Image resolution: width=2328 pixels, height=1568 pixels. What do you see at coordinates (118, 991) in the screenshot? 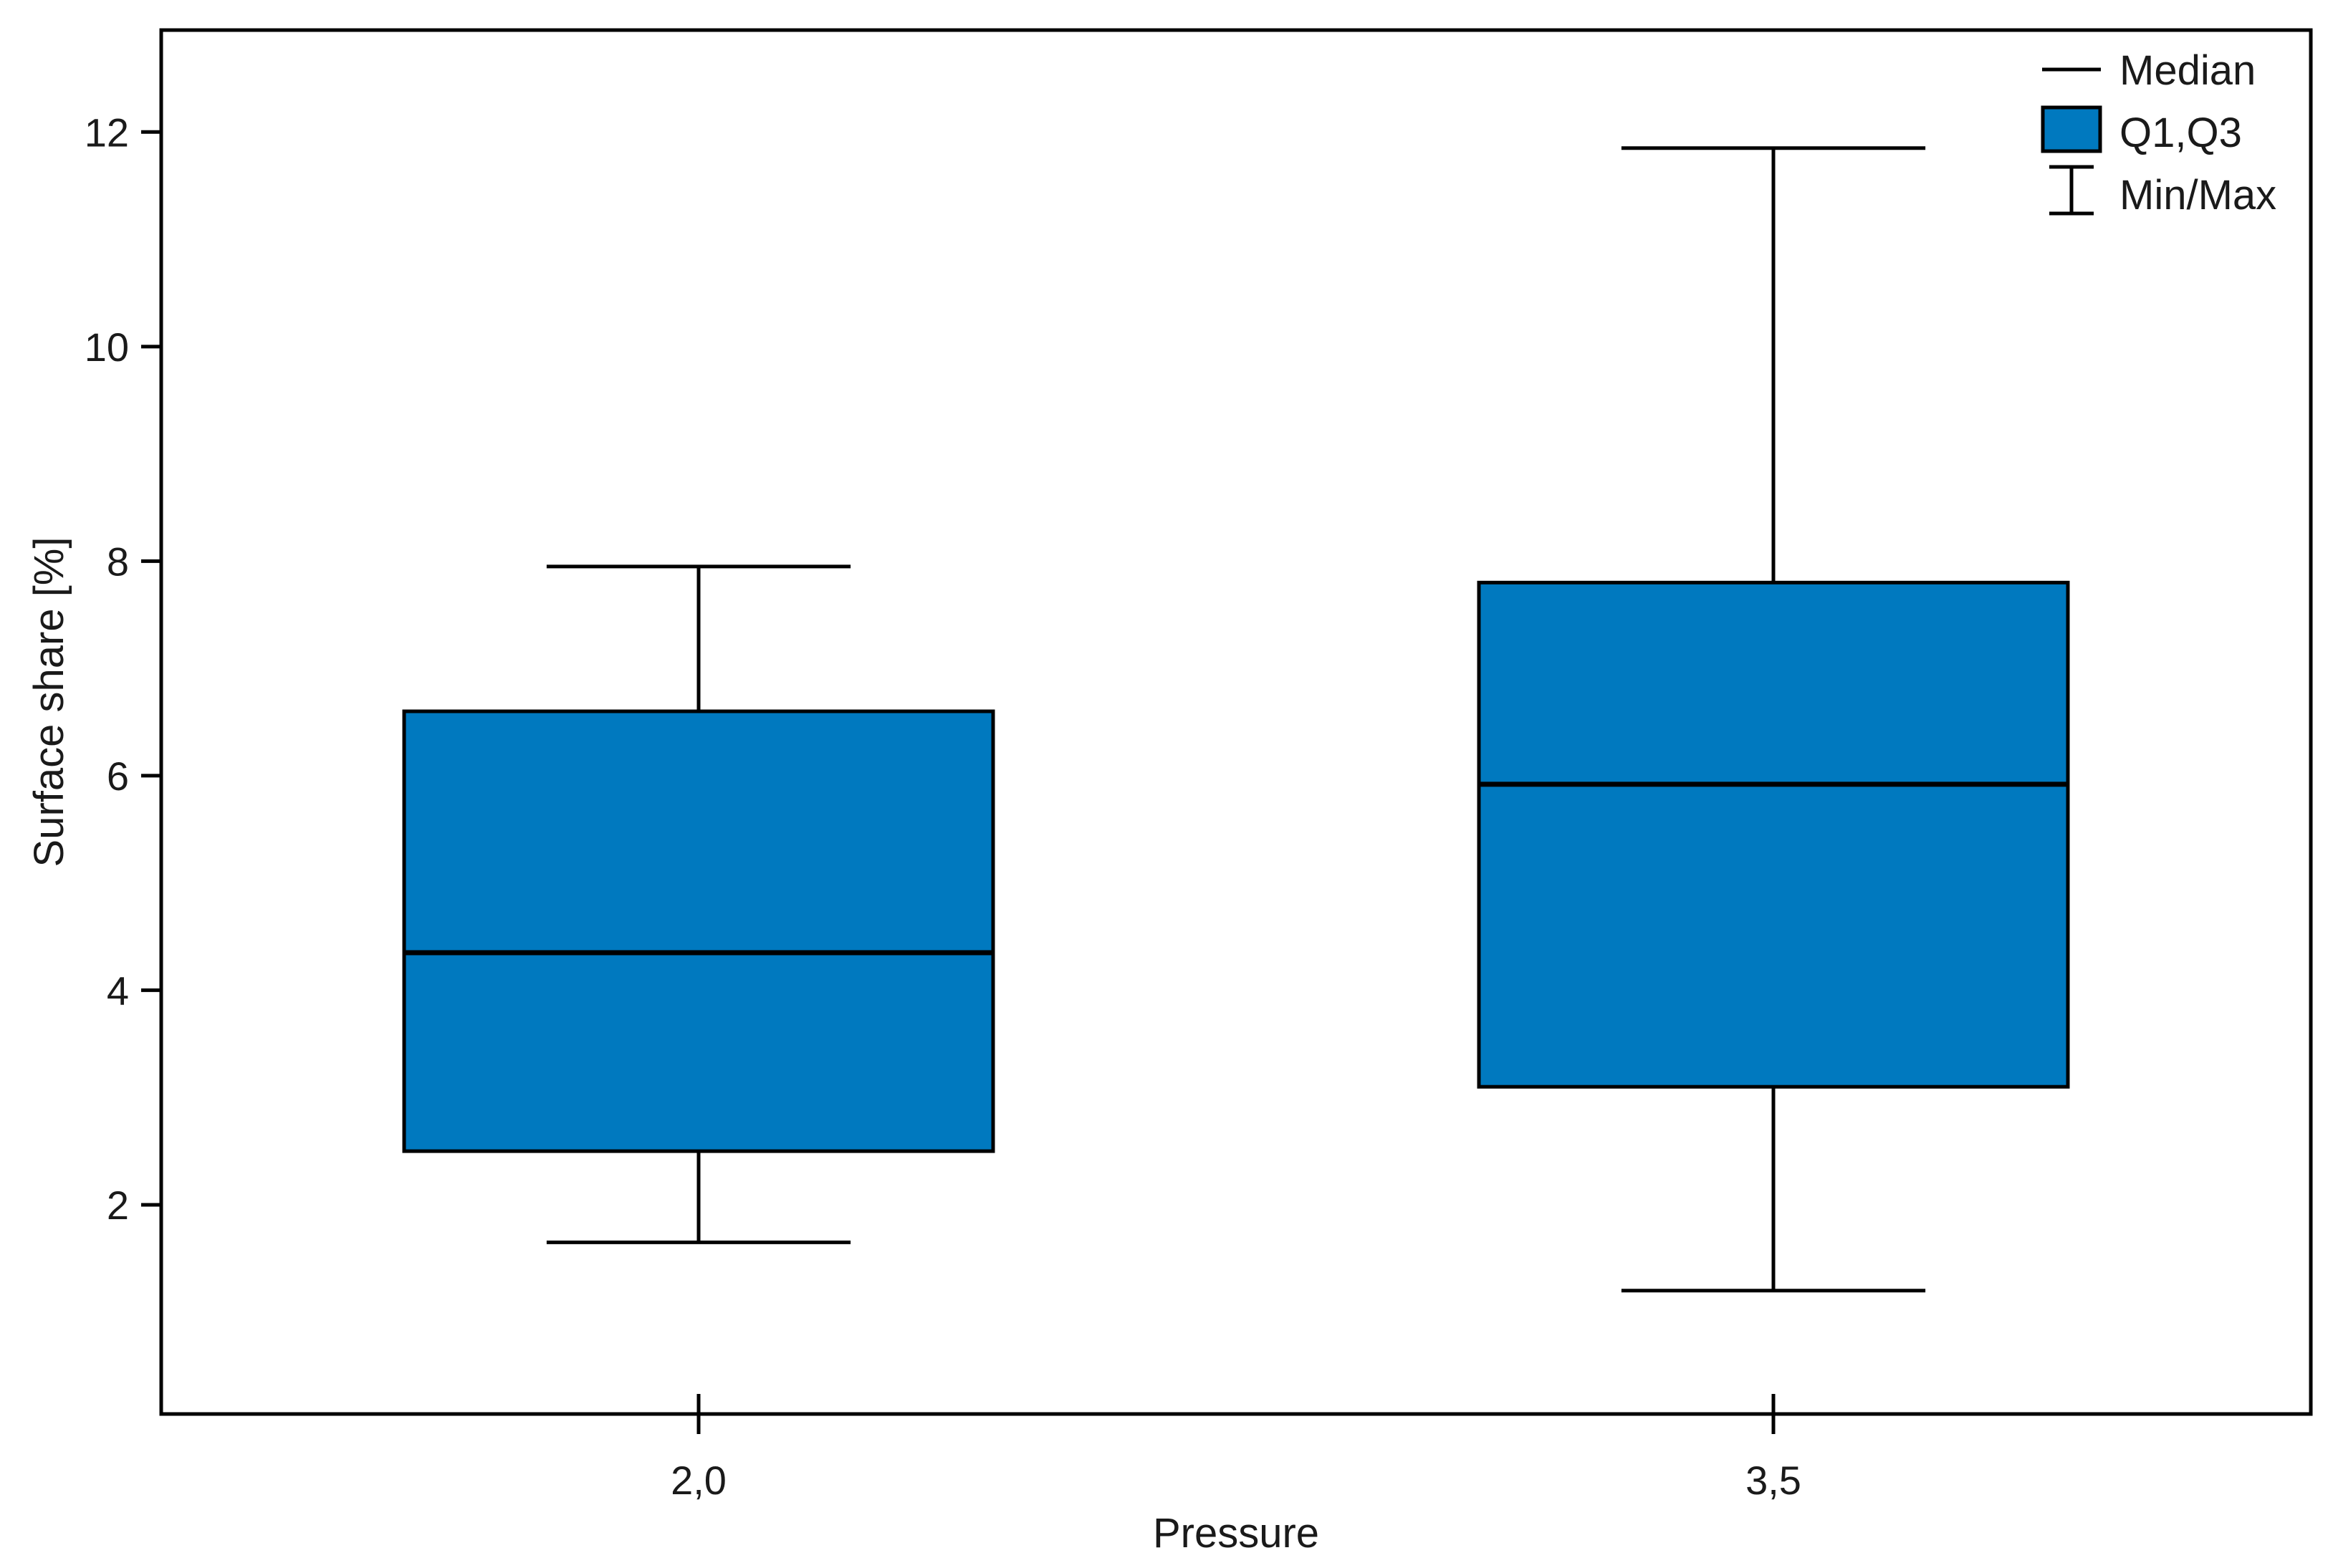
I see `y-tick-label: 4` at bounding box center [118, 991].